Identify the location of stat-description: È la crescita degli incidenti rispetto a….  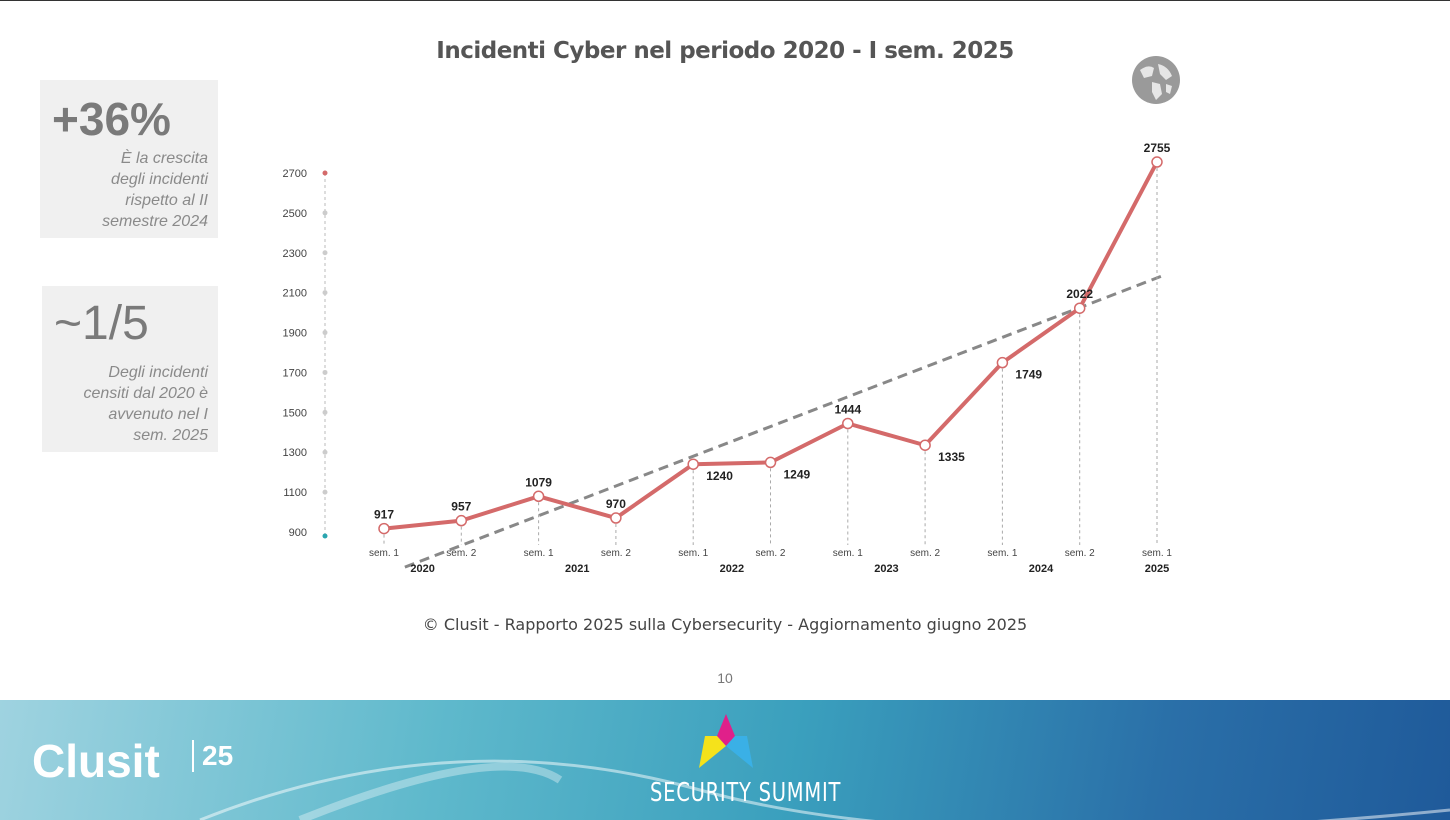
(155, 190).